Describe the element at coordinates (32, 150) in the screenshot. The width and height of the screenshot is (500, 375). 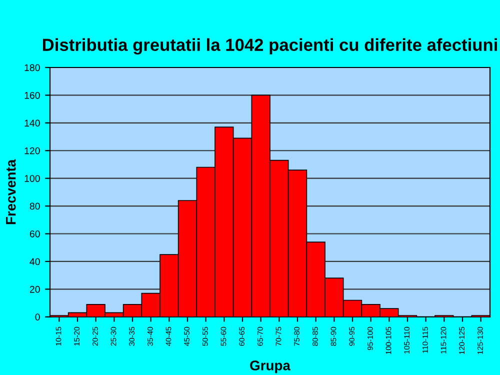
I see `y-tick-label: 120` at that location.